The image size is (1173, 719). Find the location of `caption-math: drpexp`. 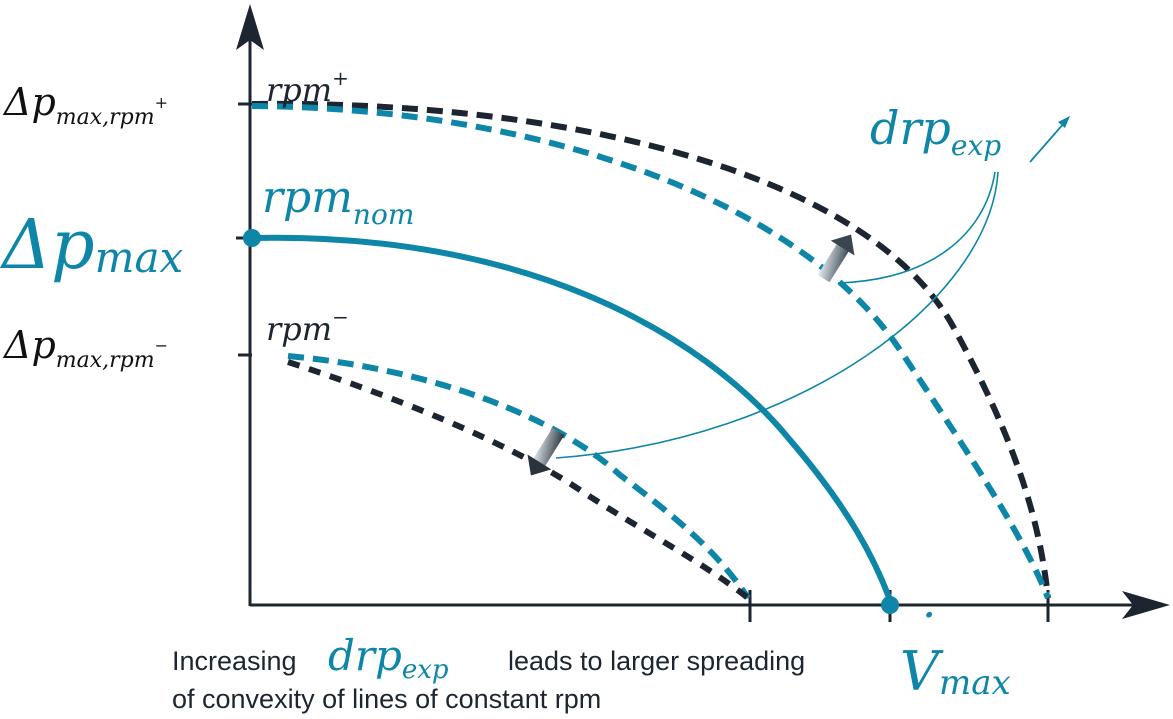

caption-math: drpexp is located at coordinates (388, 658).